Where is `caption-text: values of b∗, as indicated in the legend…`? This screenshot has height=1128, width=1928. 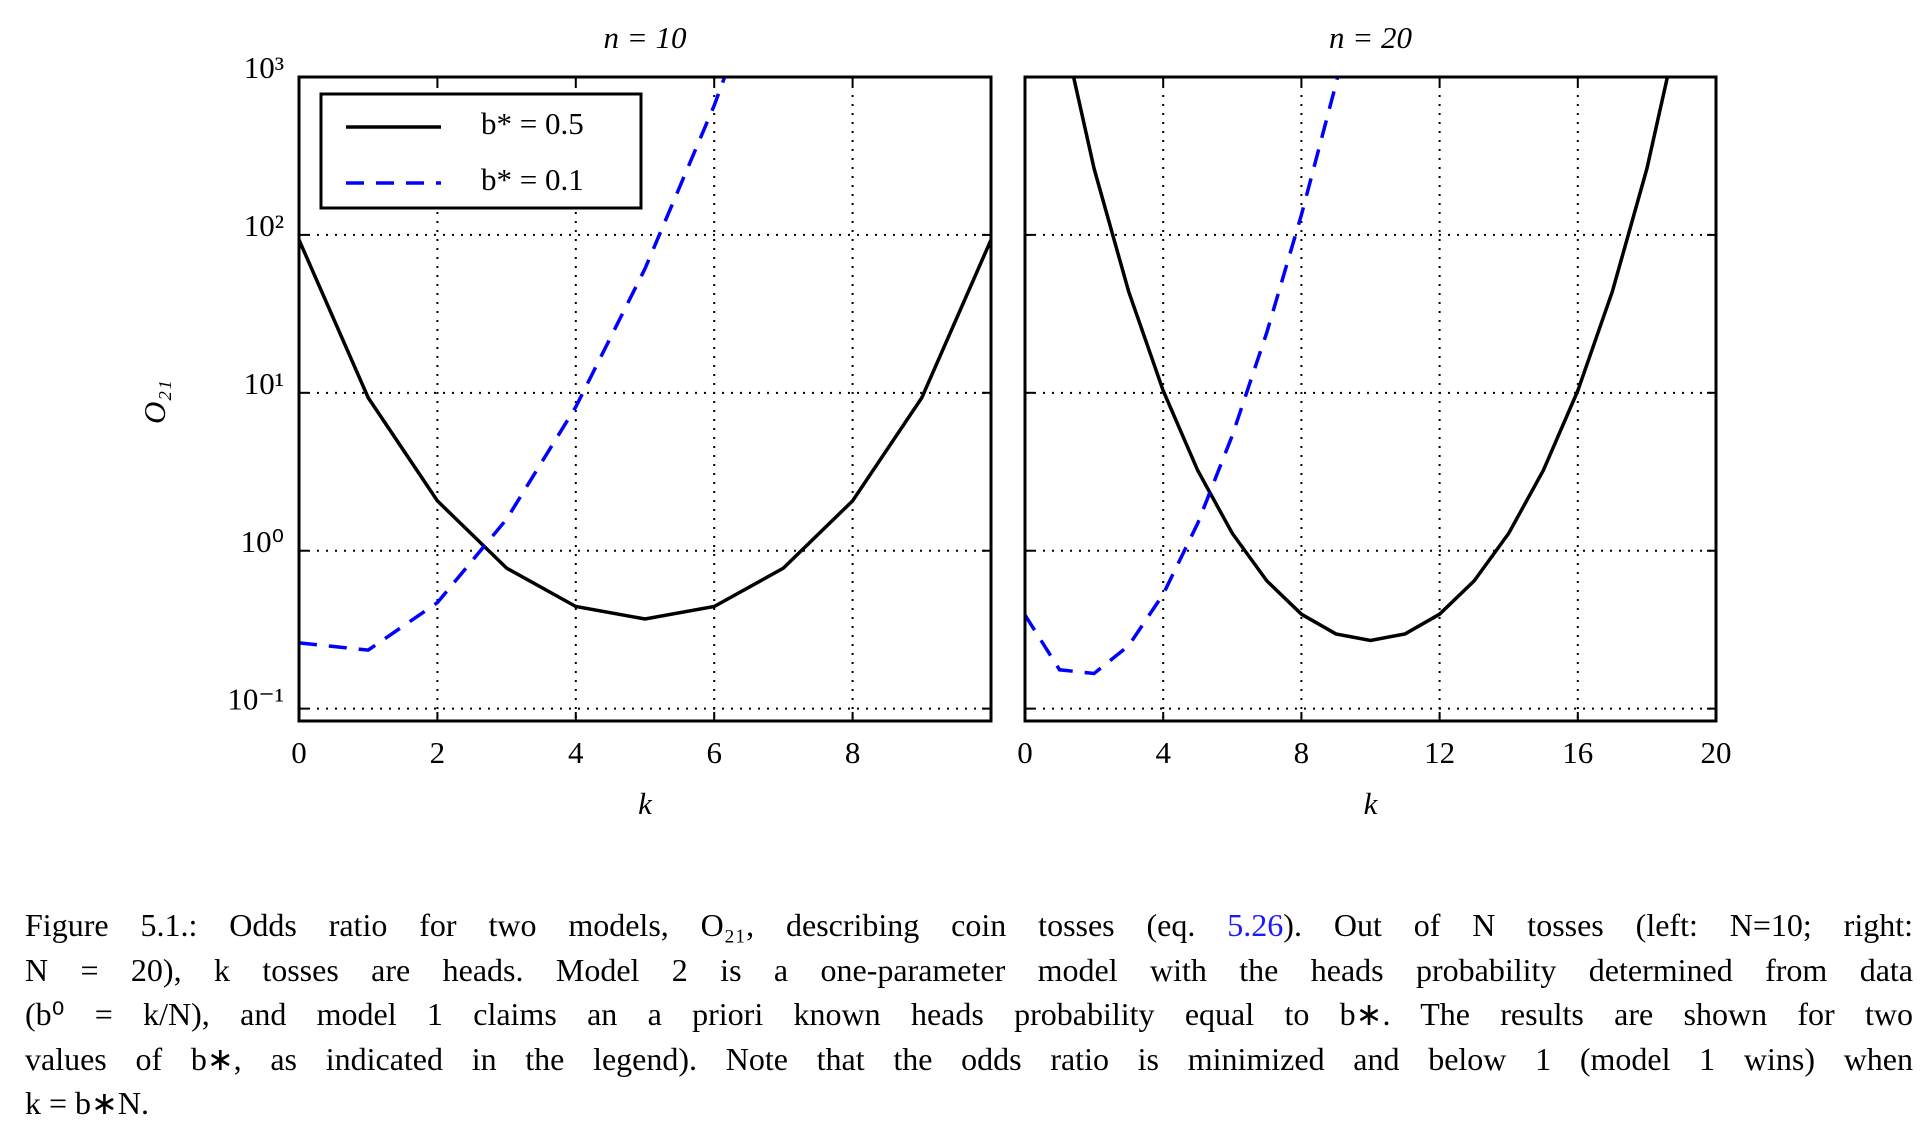
caption-text: values of b∗, as indicated in the legend… is located at coordinates (969, 1058).